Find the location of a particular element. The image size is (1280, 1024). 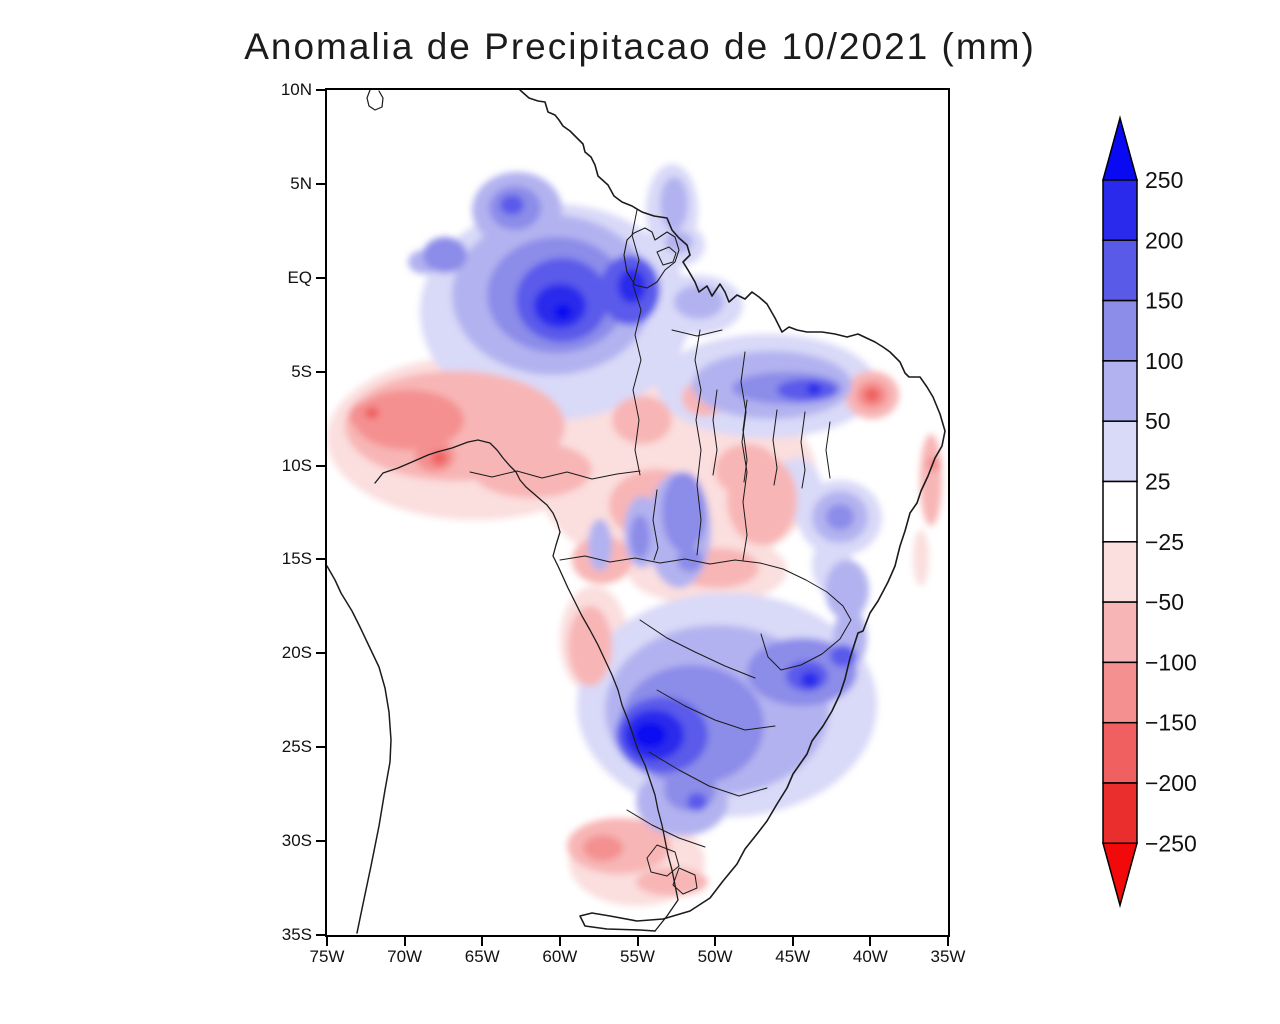

lat-tick-label: 35S is located at coordinates (296, 934).